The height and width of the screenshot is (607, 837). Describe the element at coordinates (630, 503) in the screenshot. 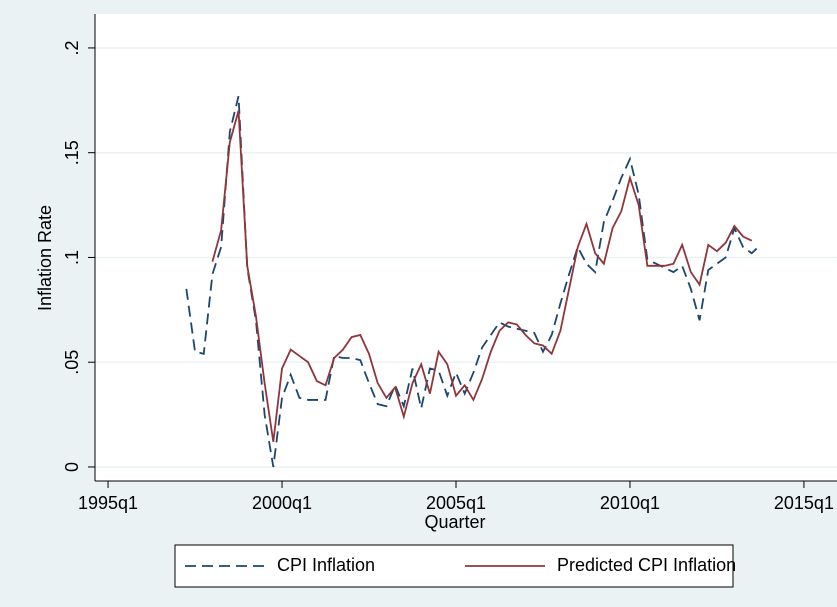

I see `x-tick-label: 2010q1` at that location.